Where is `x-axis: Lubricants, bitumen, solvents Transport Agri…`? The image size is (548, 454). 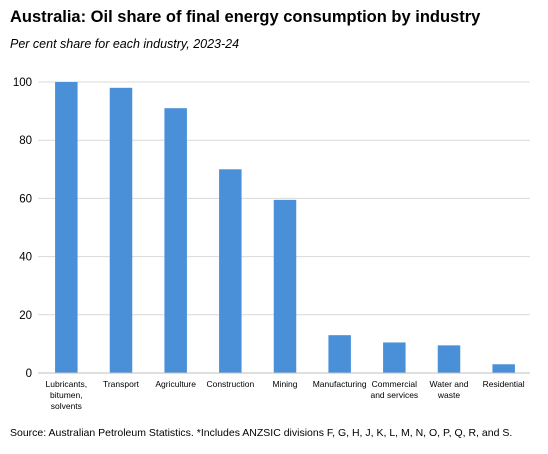
x-axis: Lubricants, bitumen, solvents Transport Agri… is located at coordinates (284, 391).